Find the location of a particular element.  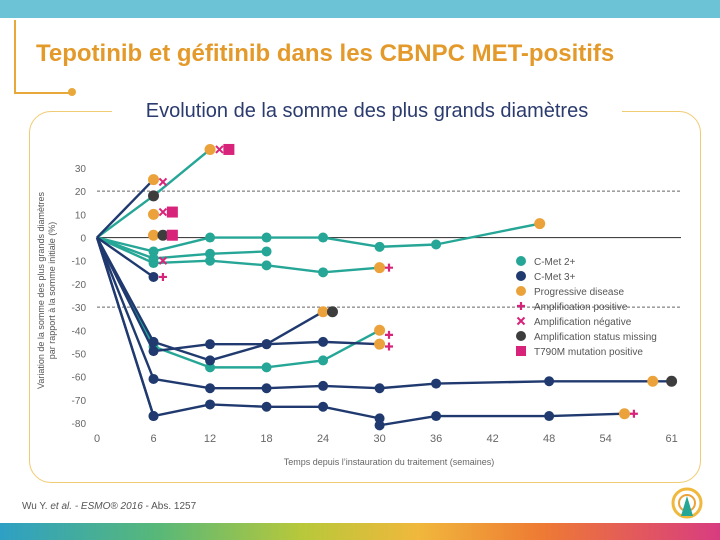

footnote-ref: - Abs. 1257 is located at coordinates (169, 506).